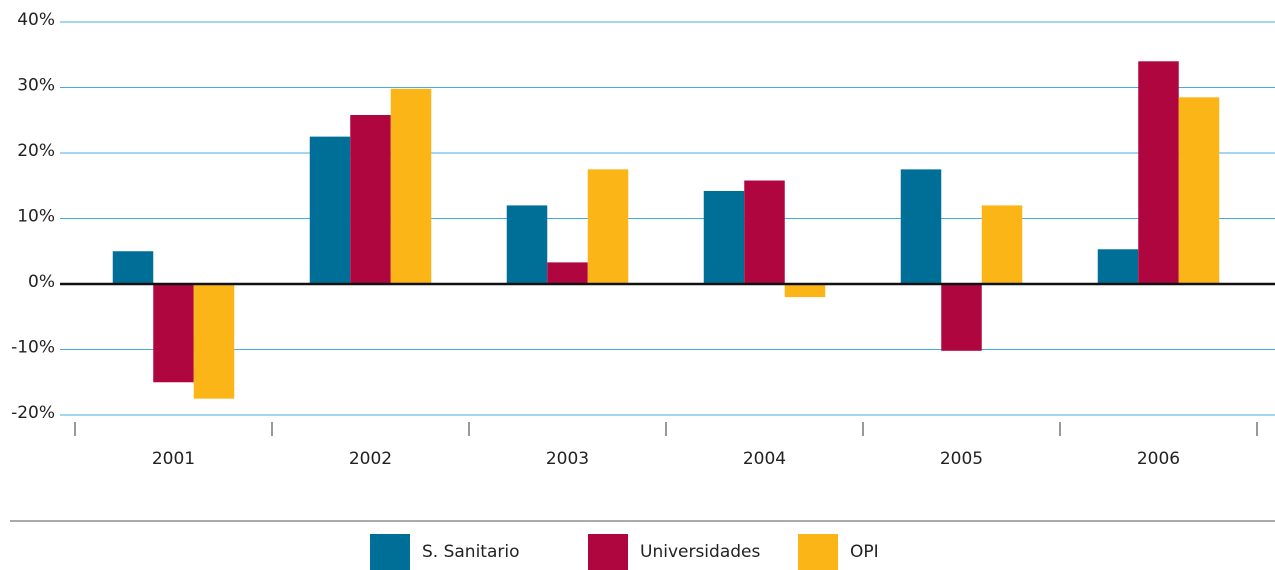 Image resolution: width=1275 pixels, height=570 pixels. Describe the element at coordinates (370, 459) in the screenshot. I see `x-tick-label: 2002` at that location.